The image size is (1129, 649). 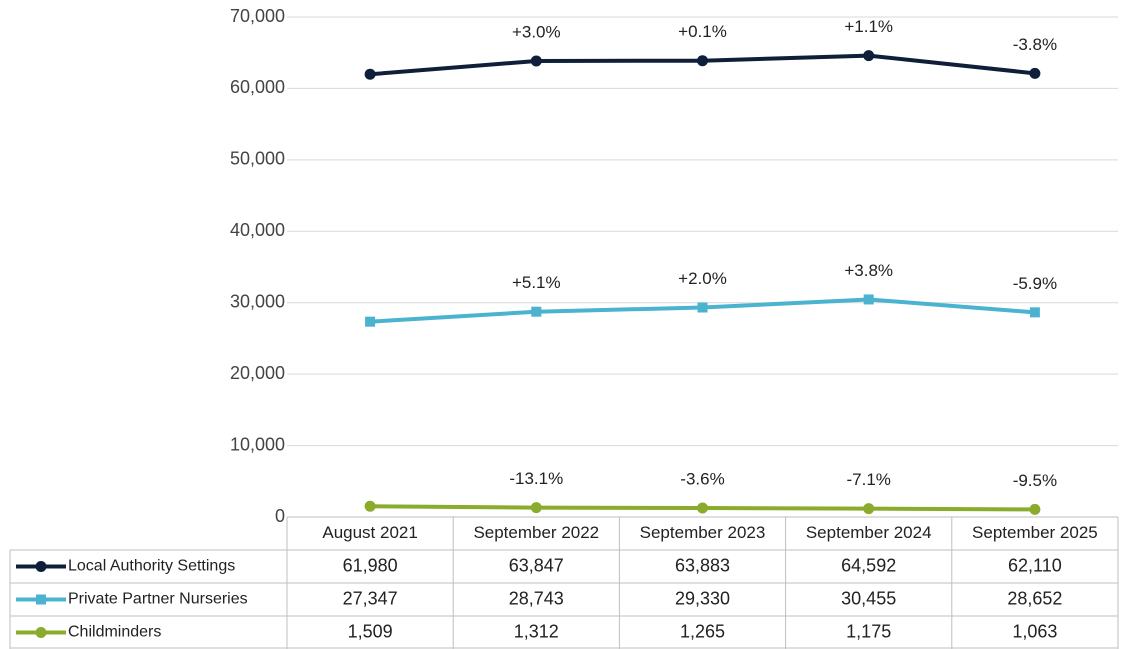 What do you see at coordinates (868, 598) in the screenshot?
I see `table-cell: 30,455` at bounding box center [868, 598].